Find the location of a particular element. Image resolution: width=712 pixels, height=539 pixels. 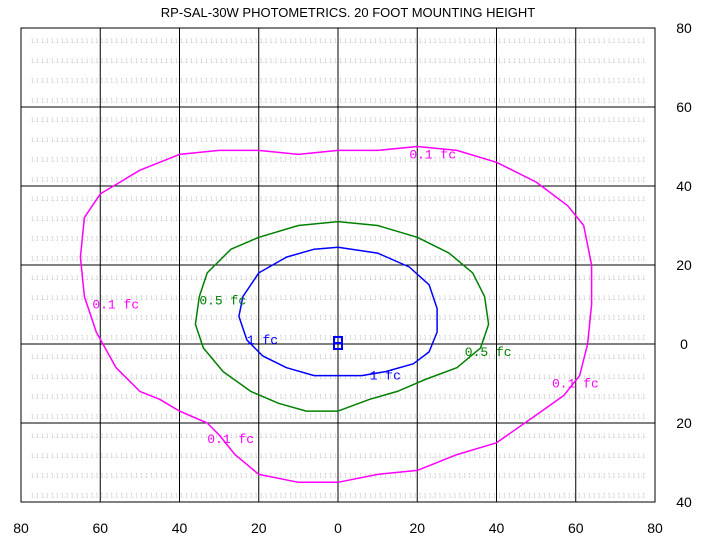

y-tick-label: 80 is located at coordinates (684, 28).